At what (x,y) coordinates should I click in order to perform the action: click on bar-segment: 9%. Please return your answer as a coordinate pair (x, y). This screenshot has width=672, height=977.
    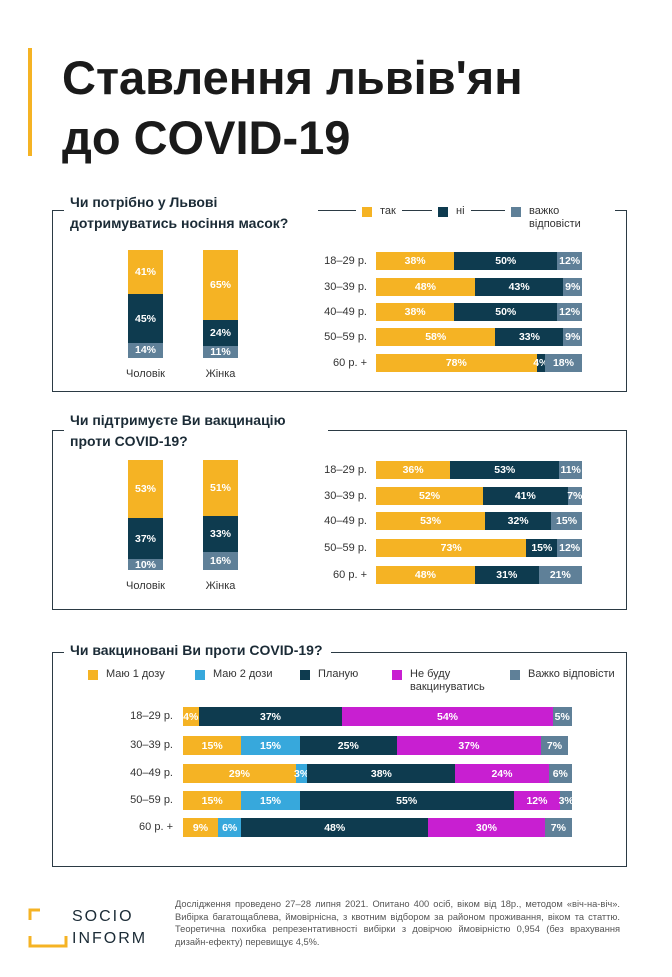
    Looking at the image, I should click on (572, 287).